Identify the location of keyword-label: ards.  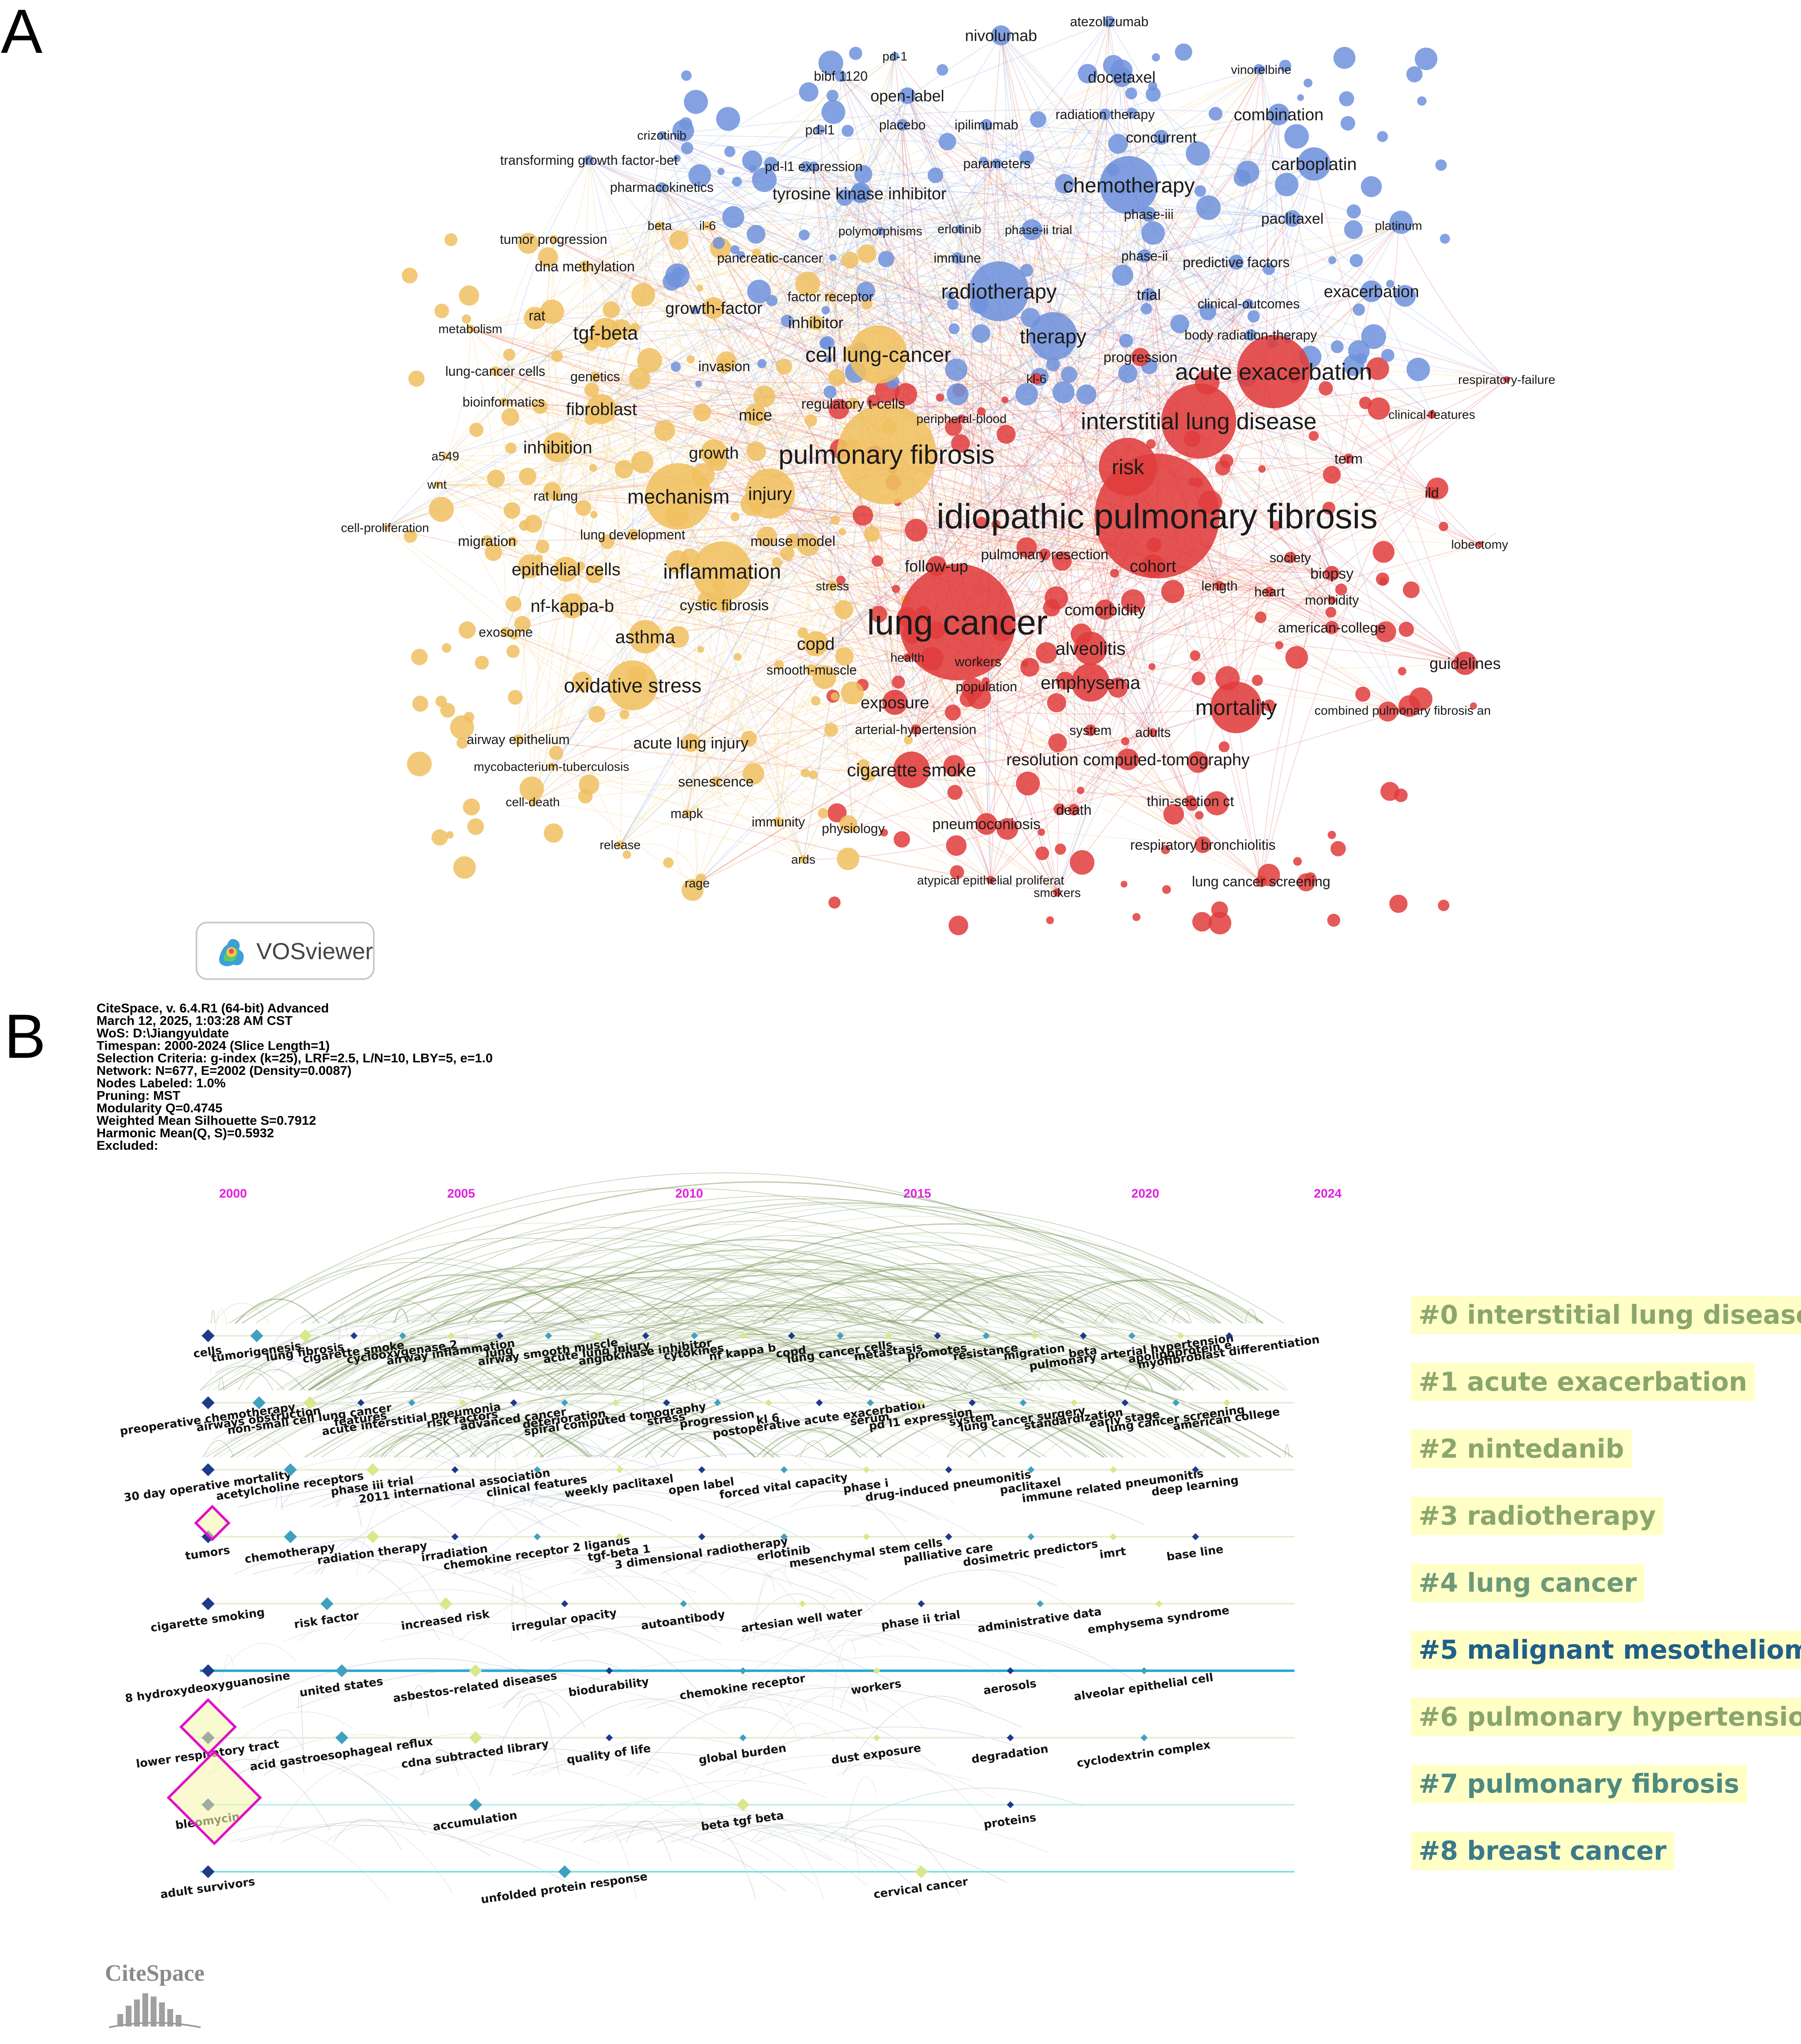
(803, 860).